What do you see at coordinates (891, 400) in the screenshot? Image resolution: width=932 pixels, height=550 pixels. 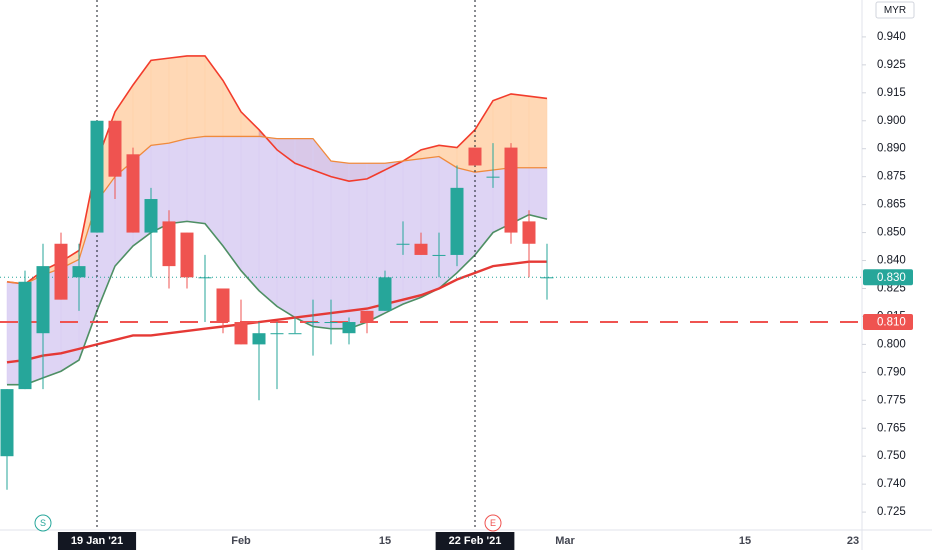 I see `y-tick-label: 0.775` at bounding box center [891, 400].